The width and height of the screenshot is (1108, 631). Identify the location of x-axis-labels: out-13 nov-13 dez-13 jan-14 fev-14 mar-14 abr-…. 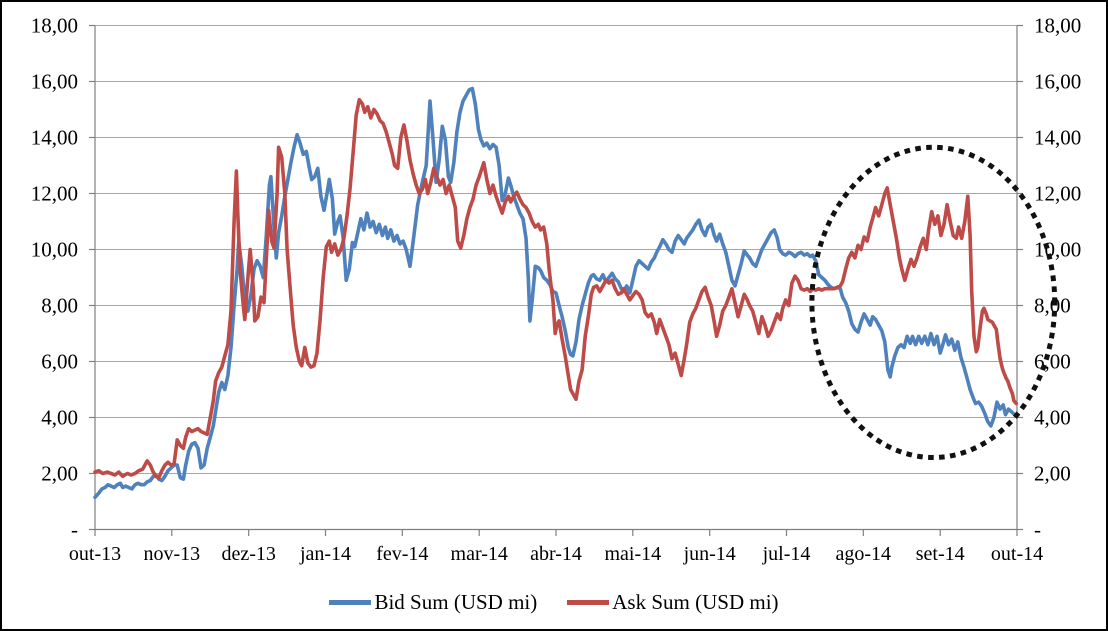
(556, 554).